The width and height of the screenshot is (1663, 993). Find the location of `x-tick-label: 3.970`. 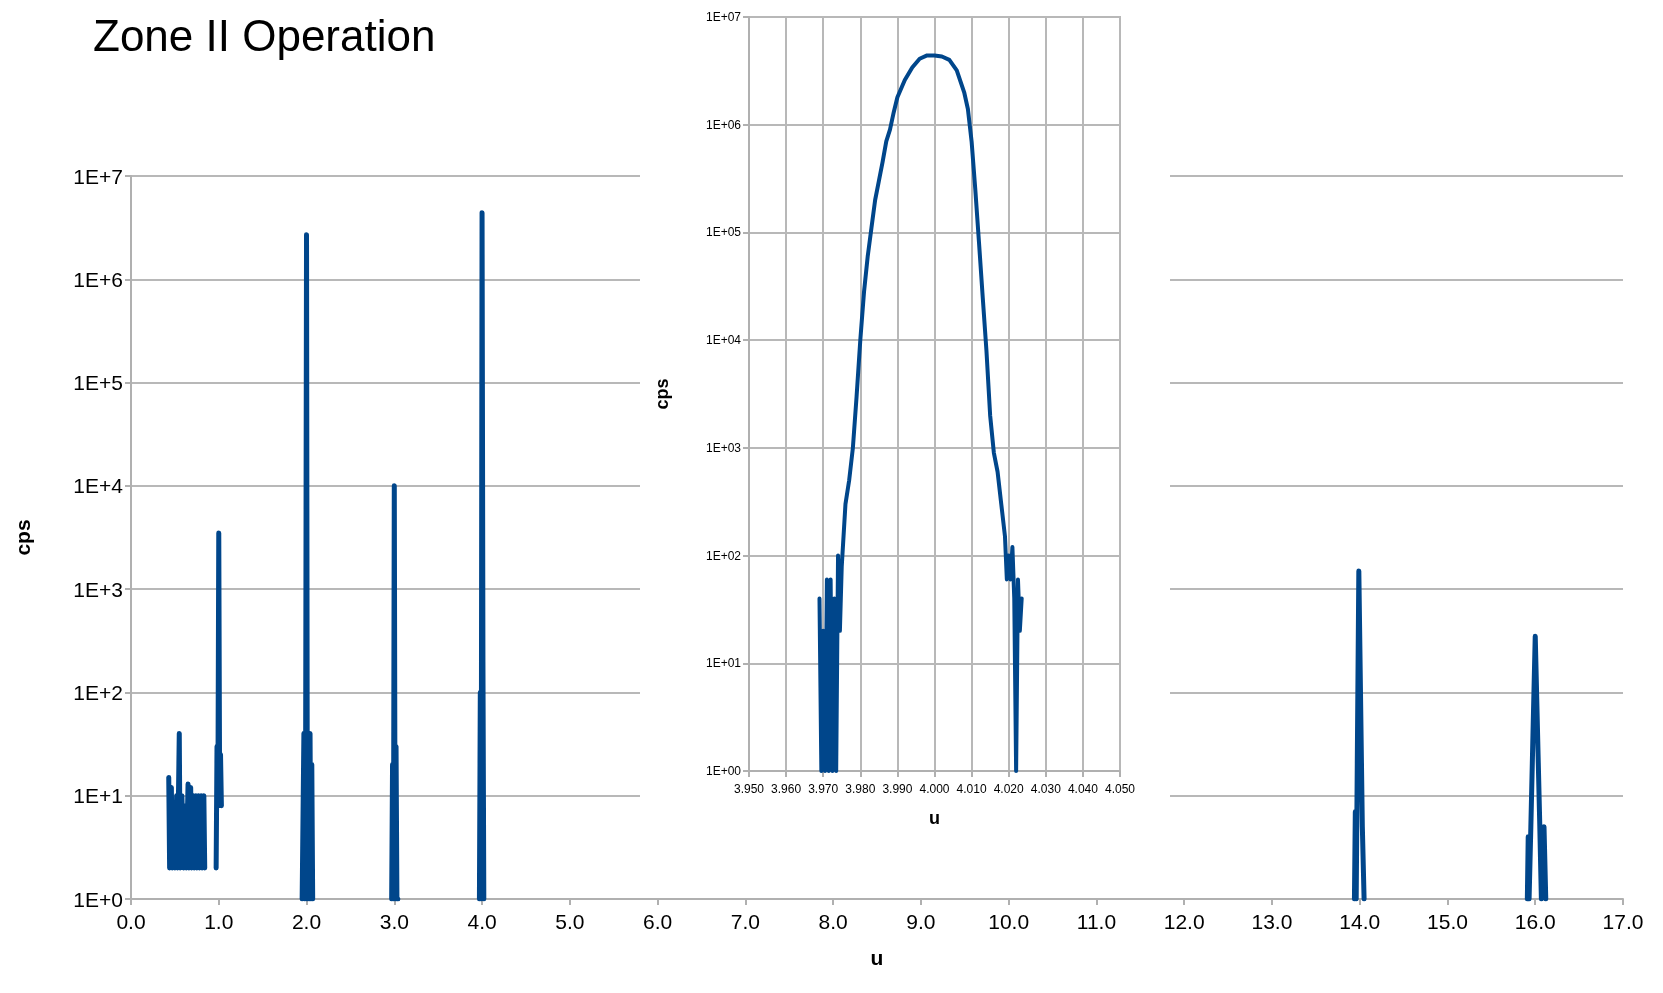

x-tick-label: 3.970 is located at coordinates (823, 789).